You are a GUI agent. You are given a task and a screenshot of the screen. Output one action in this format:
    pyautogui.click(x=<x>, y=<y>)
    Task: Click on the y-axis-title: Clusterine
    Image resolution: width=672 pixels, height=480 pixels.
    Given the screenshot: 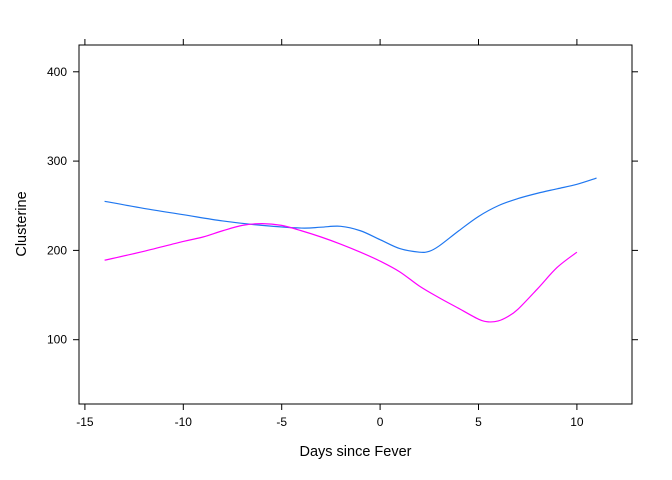 What is the action you would take?
    pyautogui.click(x=22, y=223)
    